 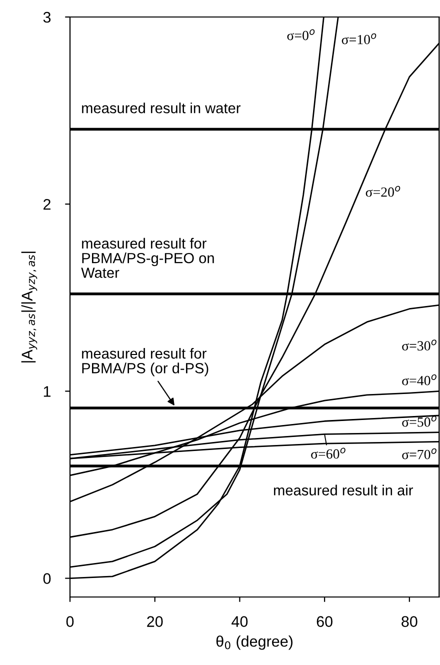 I want to click on x-tick-label: 40, so click(x=240, y=621).